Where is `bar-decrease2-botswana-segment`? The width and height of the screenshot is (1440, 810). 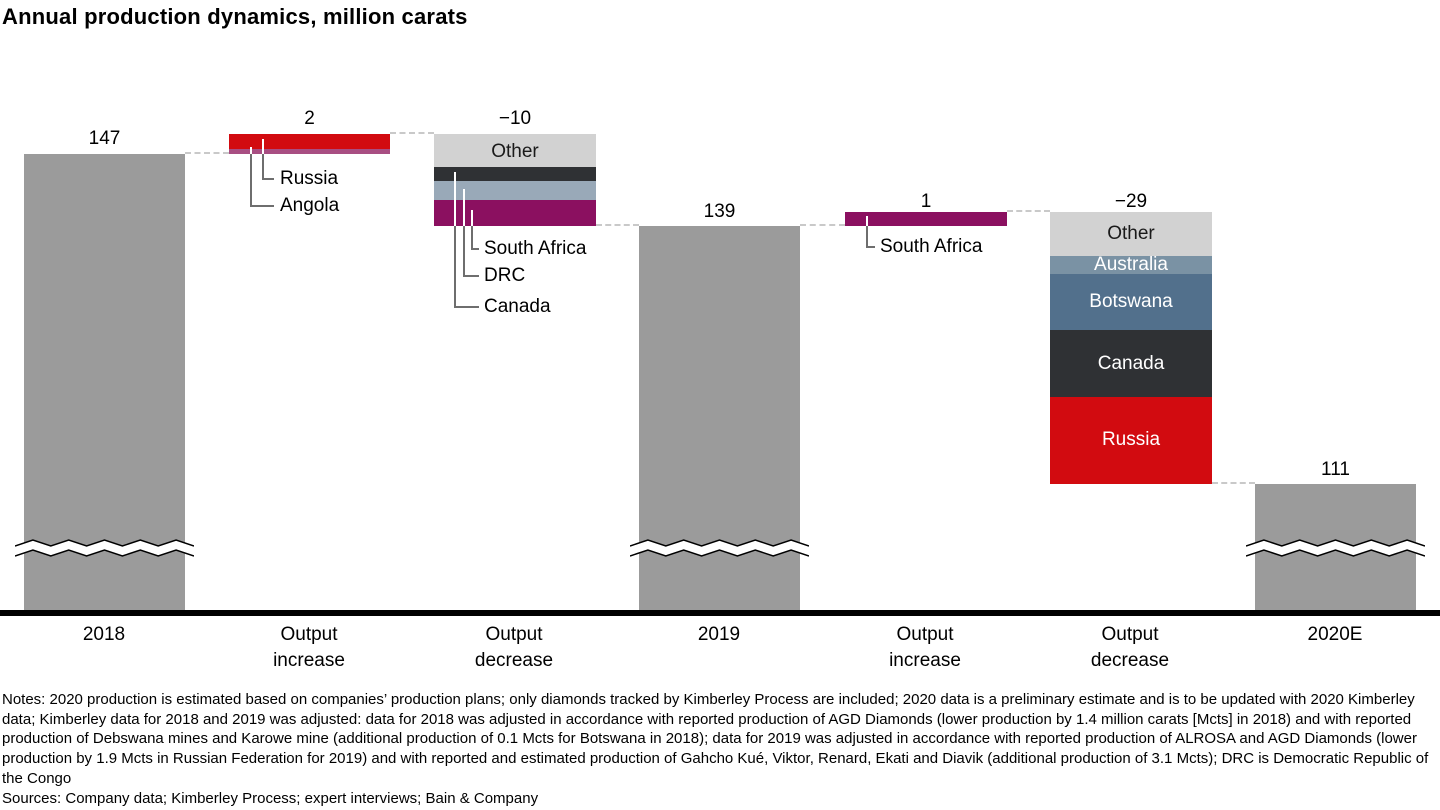 bar-decrease2-botswana-segment is located at coordinates (1131, 302).